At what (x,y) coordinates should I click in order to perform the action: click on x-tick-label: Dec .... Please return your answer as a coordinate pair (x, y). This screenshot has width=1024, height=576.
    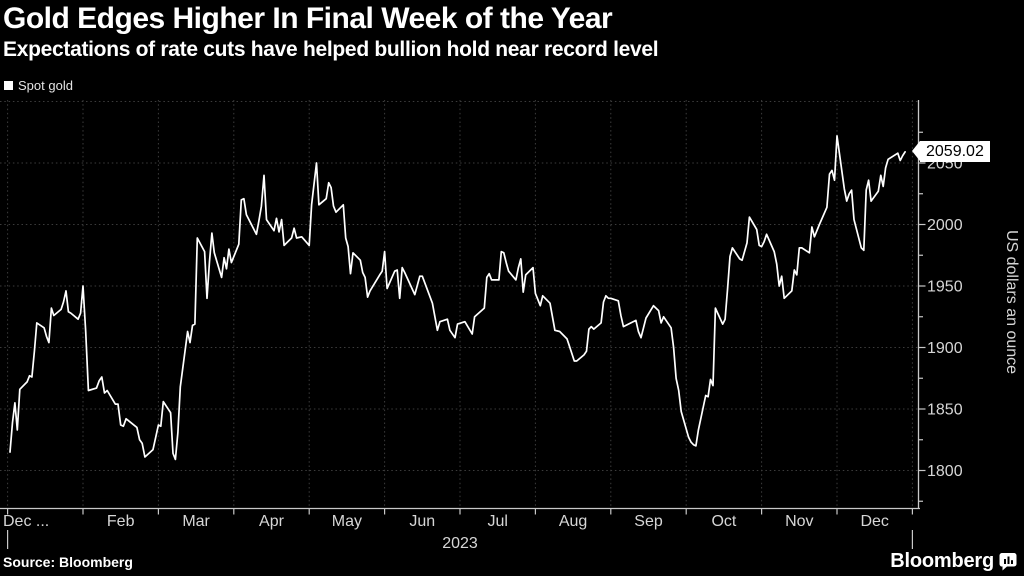
    Looking at the image, I should click on (26, 521).